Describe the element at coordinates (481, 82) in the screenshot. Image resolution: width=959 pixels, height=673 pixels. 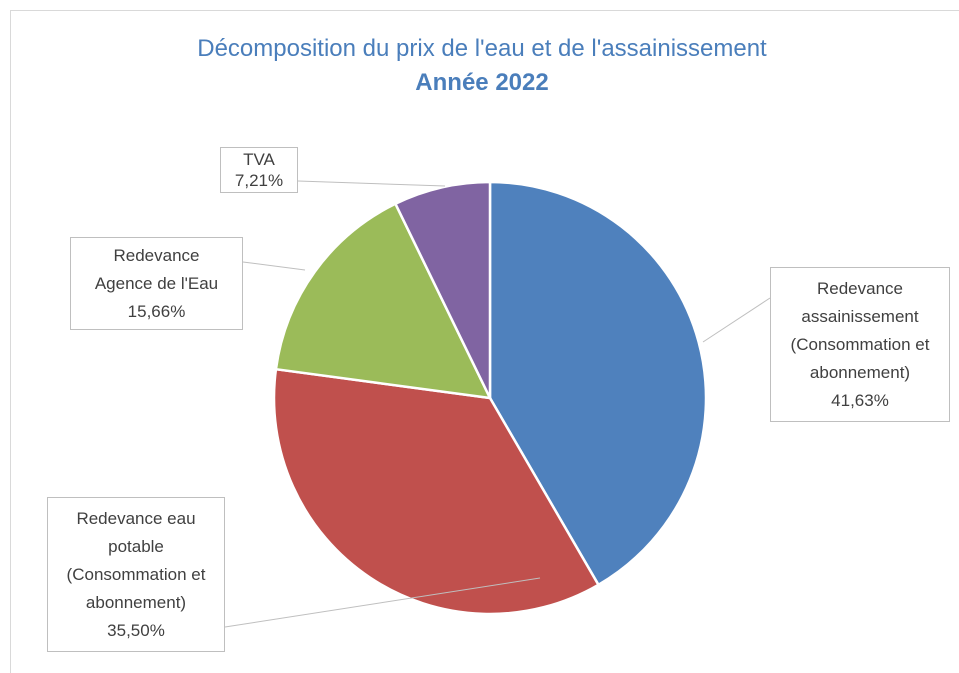
I see `chart-subtitle: Année 2022` at that location.